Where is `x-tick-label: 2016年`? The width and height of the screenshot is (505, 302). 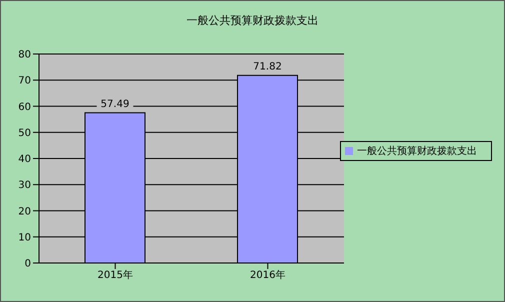
x-tick-label: 2016年 is located at coordinates (268, 275).